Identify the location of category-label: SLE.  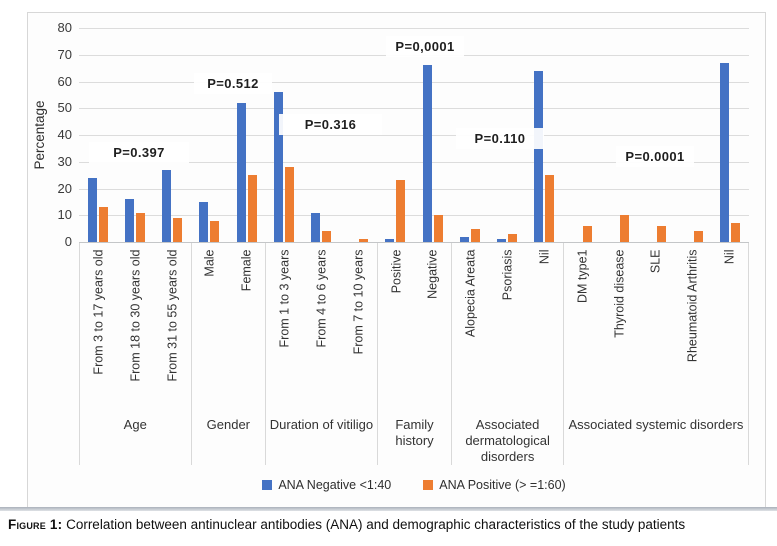
(655, 261).